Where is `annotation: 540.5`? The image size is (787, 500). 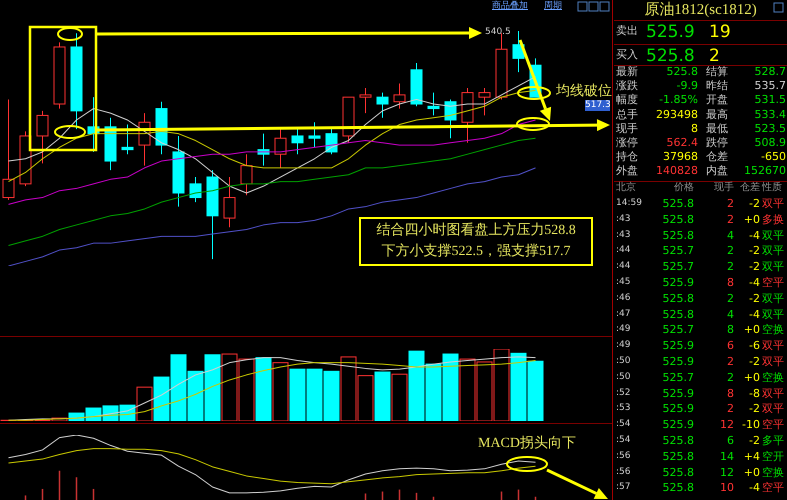
annotation: 540.5 is located at coordinates (498, 32).